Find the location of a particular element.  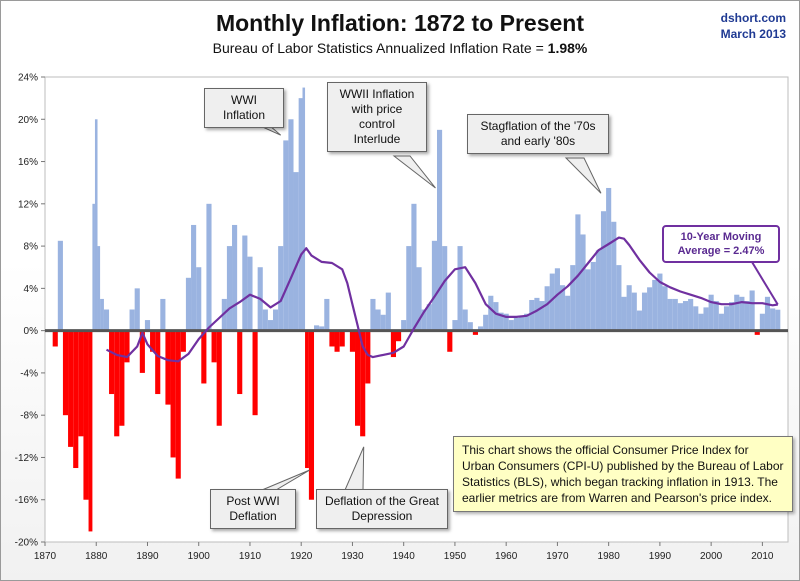

x-tick-label: 1970 is located at coordinates (557, 556).